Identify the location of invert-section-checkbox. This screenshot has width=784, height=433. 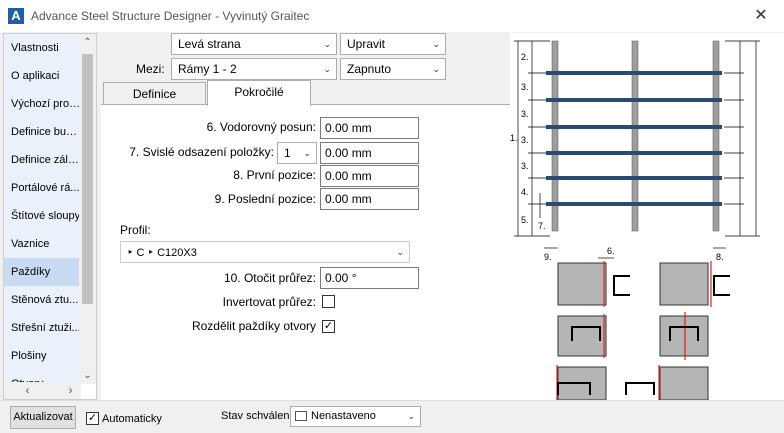
(328, 301).